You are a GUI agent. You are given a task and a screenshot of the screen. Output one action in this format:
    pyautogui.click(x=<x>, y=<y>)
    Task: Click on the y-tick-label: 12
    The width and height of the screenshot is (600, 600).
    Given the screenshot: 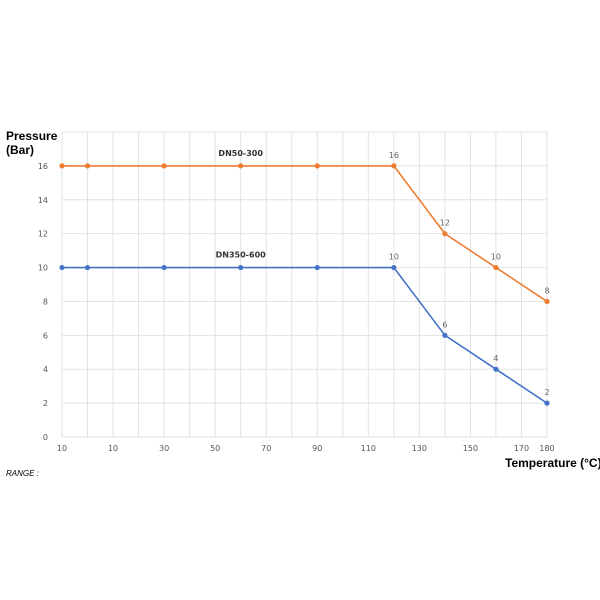 What is the action you would take?
    pyautogui.click(x=43, y=234)
    